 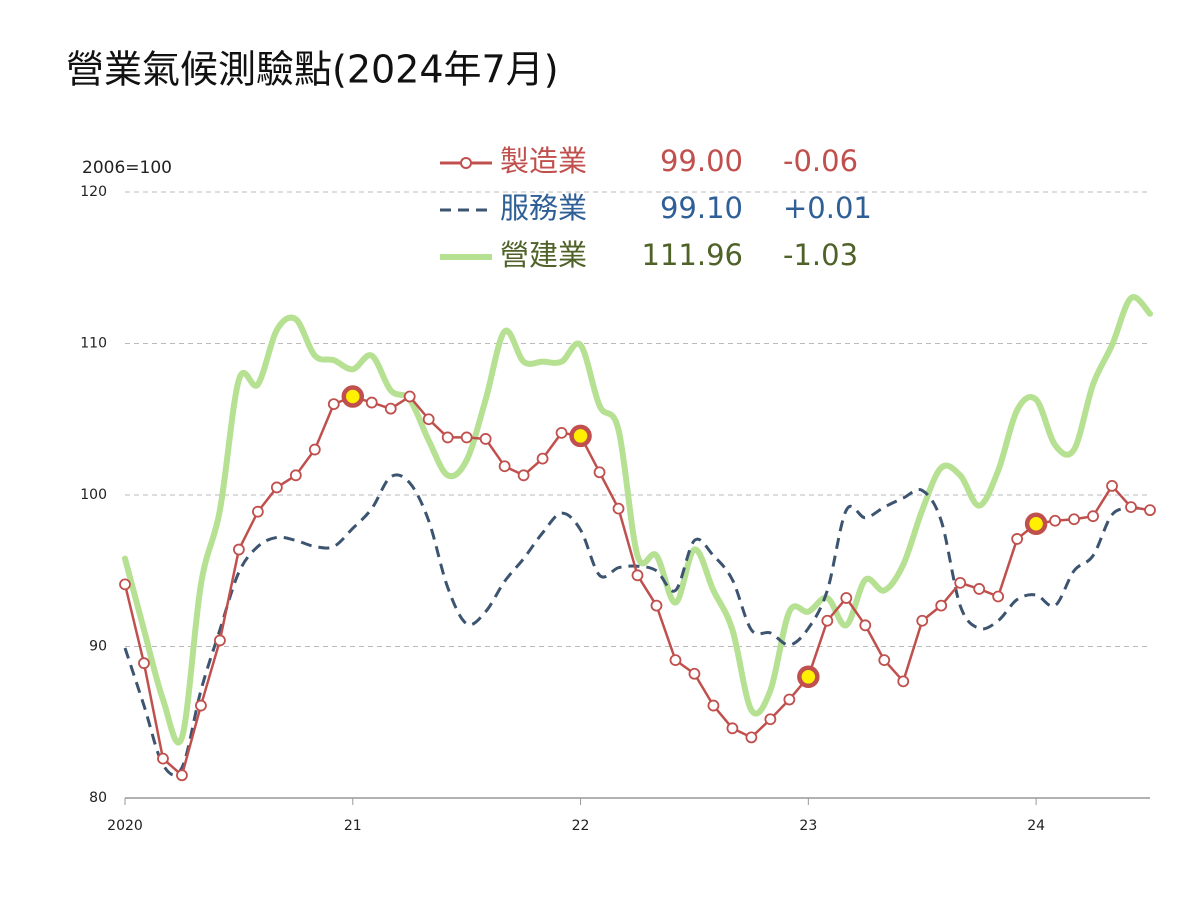 What do you see at coordinates (701, 161) in the screenshot?
I see `legend-latest: 99.00` at bounding box center [701, 161].